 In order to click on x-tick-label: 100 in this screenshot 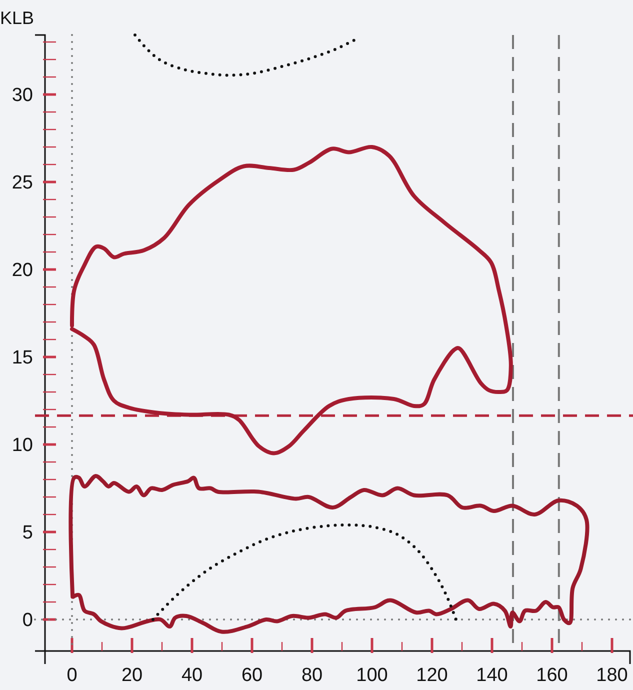, I will do `click(372, 675)`.